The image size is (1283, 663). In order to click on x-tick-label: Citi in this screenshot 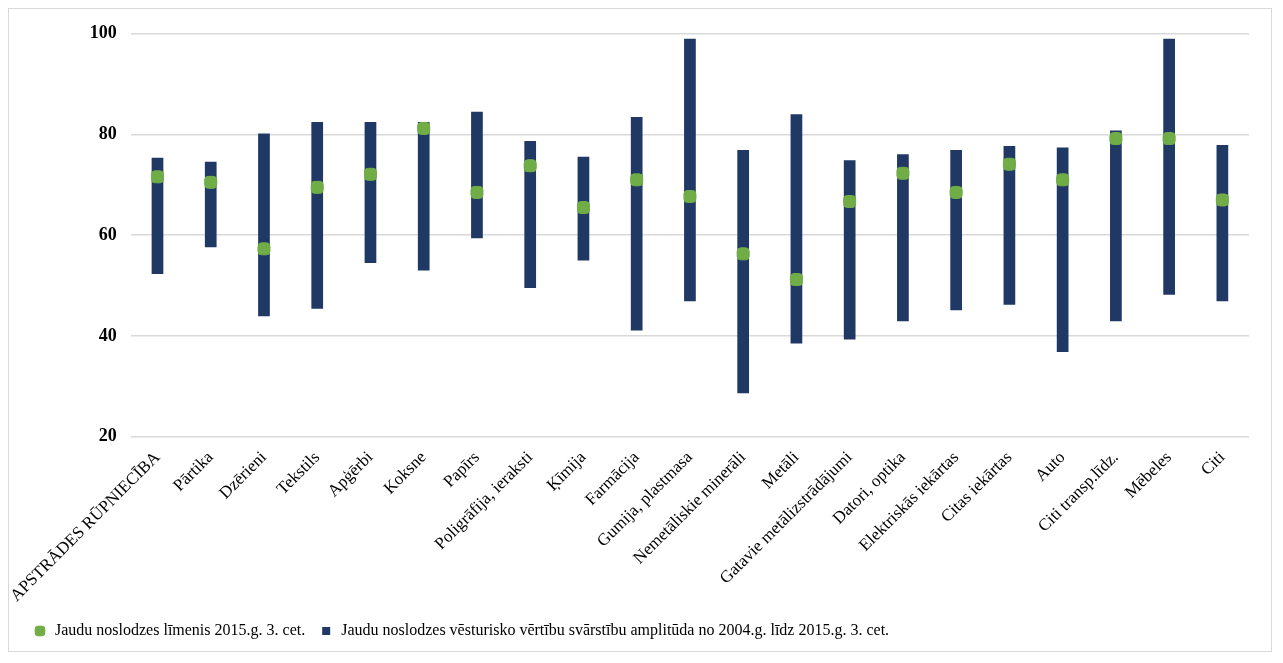, I will do `click(1212, 463)`.